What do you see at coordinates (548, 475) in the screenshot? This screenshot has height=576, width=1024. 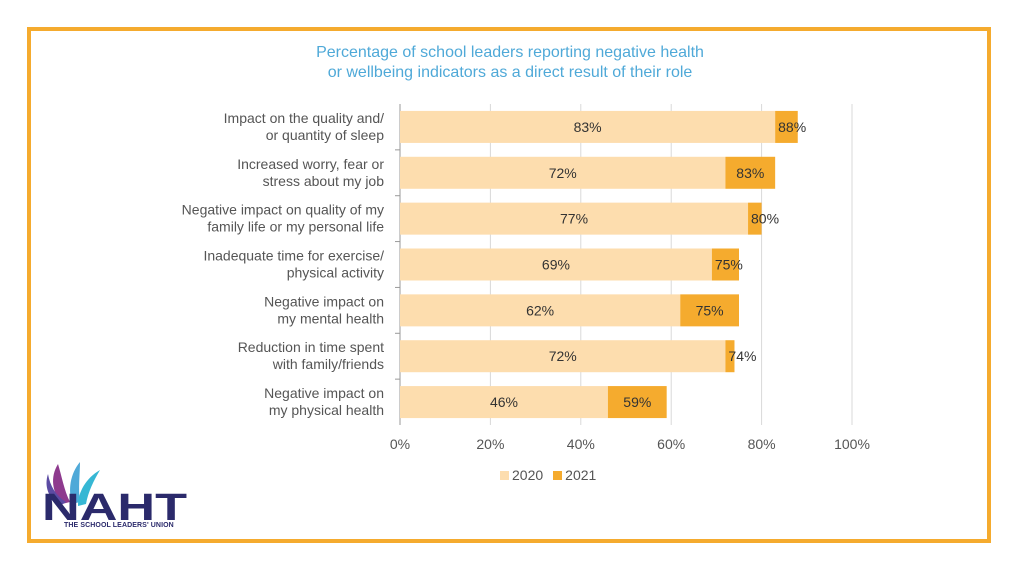 I see `legend: 2020 2021` at bounding box center [548, 475].